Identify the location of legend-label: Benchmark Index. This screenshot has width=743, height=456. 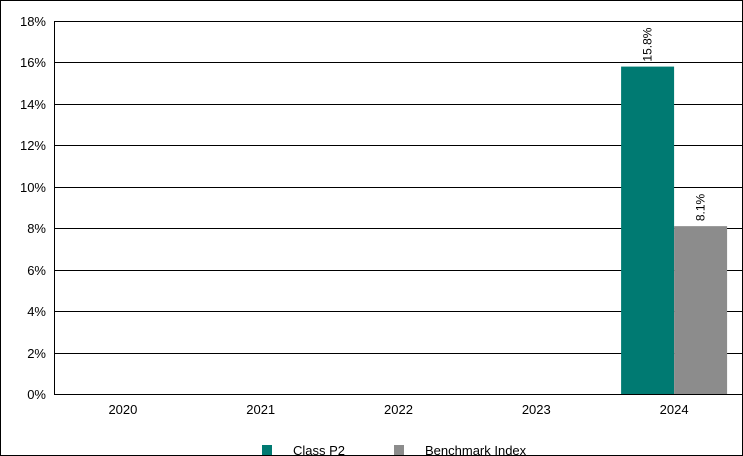
(476, 449).